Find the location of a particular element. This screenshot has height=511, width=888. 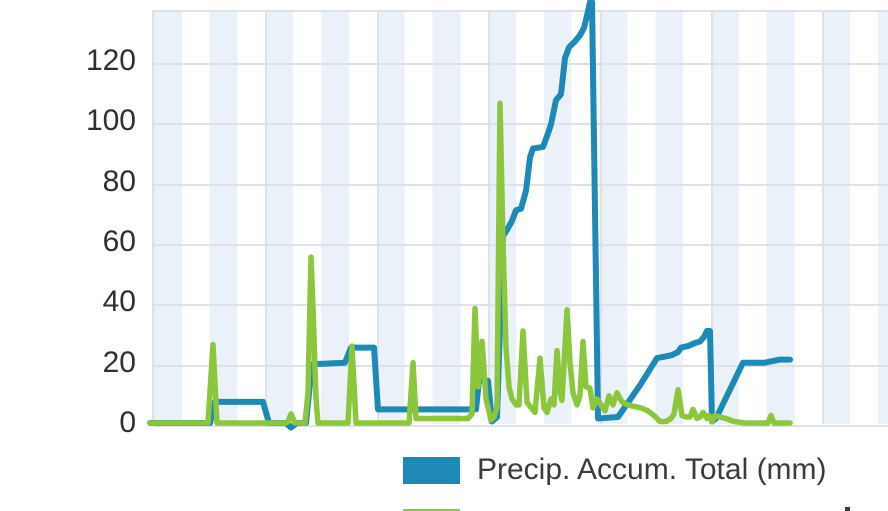

legend-2-text-fragment is located at coordinates (847, 509).